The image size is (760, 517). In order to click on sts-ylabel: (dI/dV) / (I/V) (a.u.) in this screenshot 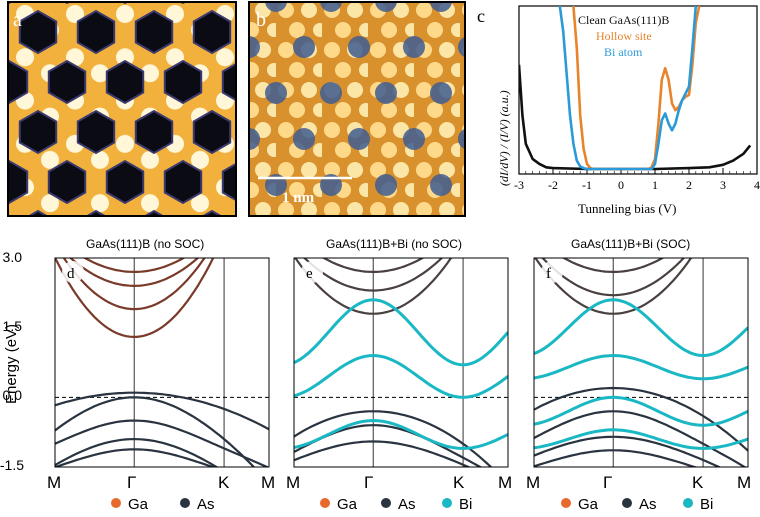, I will do `click(504, 138)`.